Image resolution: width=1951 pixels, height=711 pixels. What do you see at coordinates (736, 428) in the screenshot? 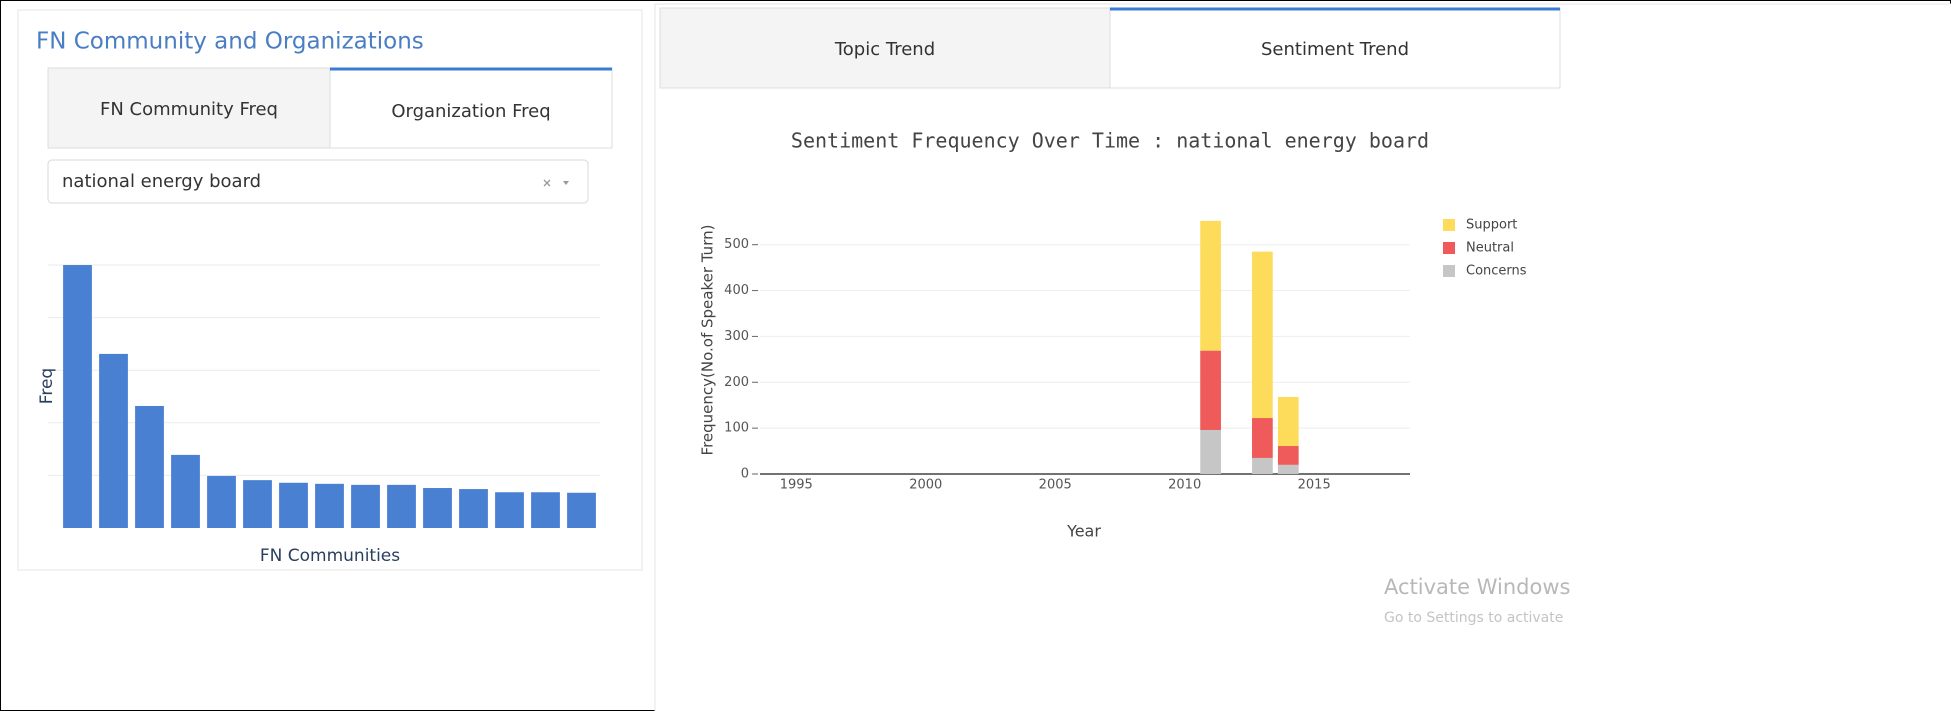
I see `y-tick-label: 100` at bounding box center [736, 428].